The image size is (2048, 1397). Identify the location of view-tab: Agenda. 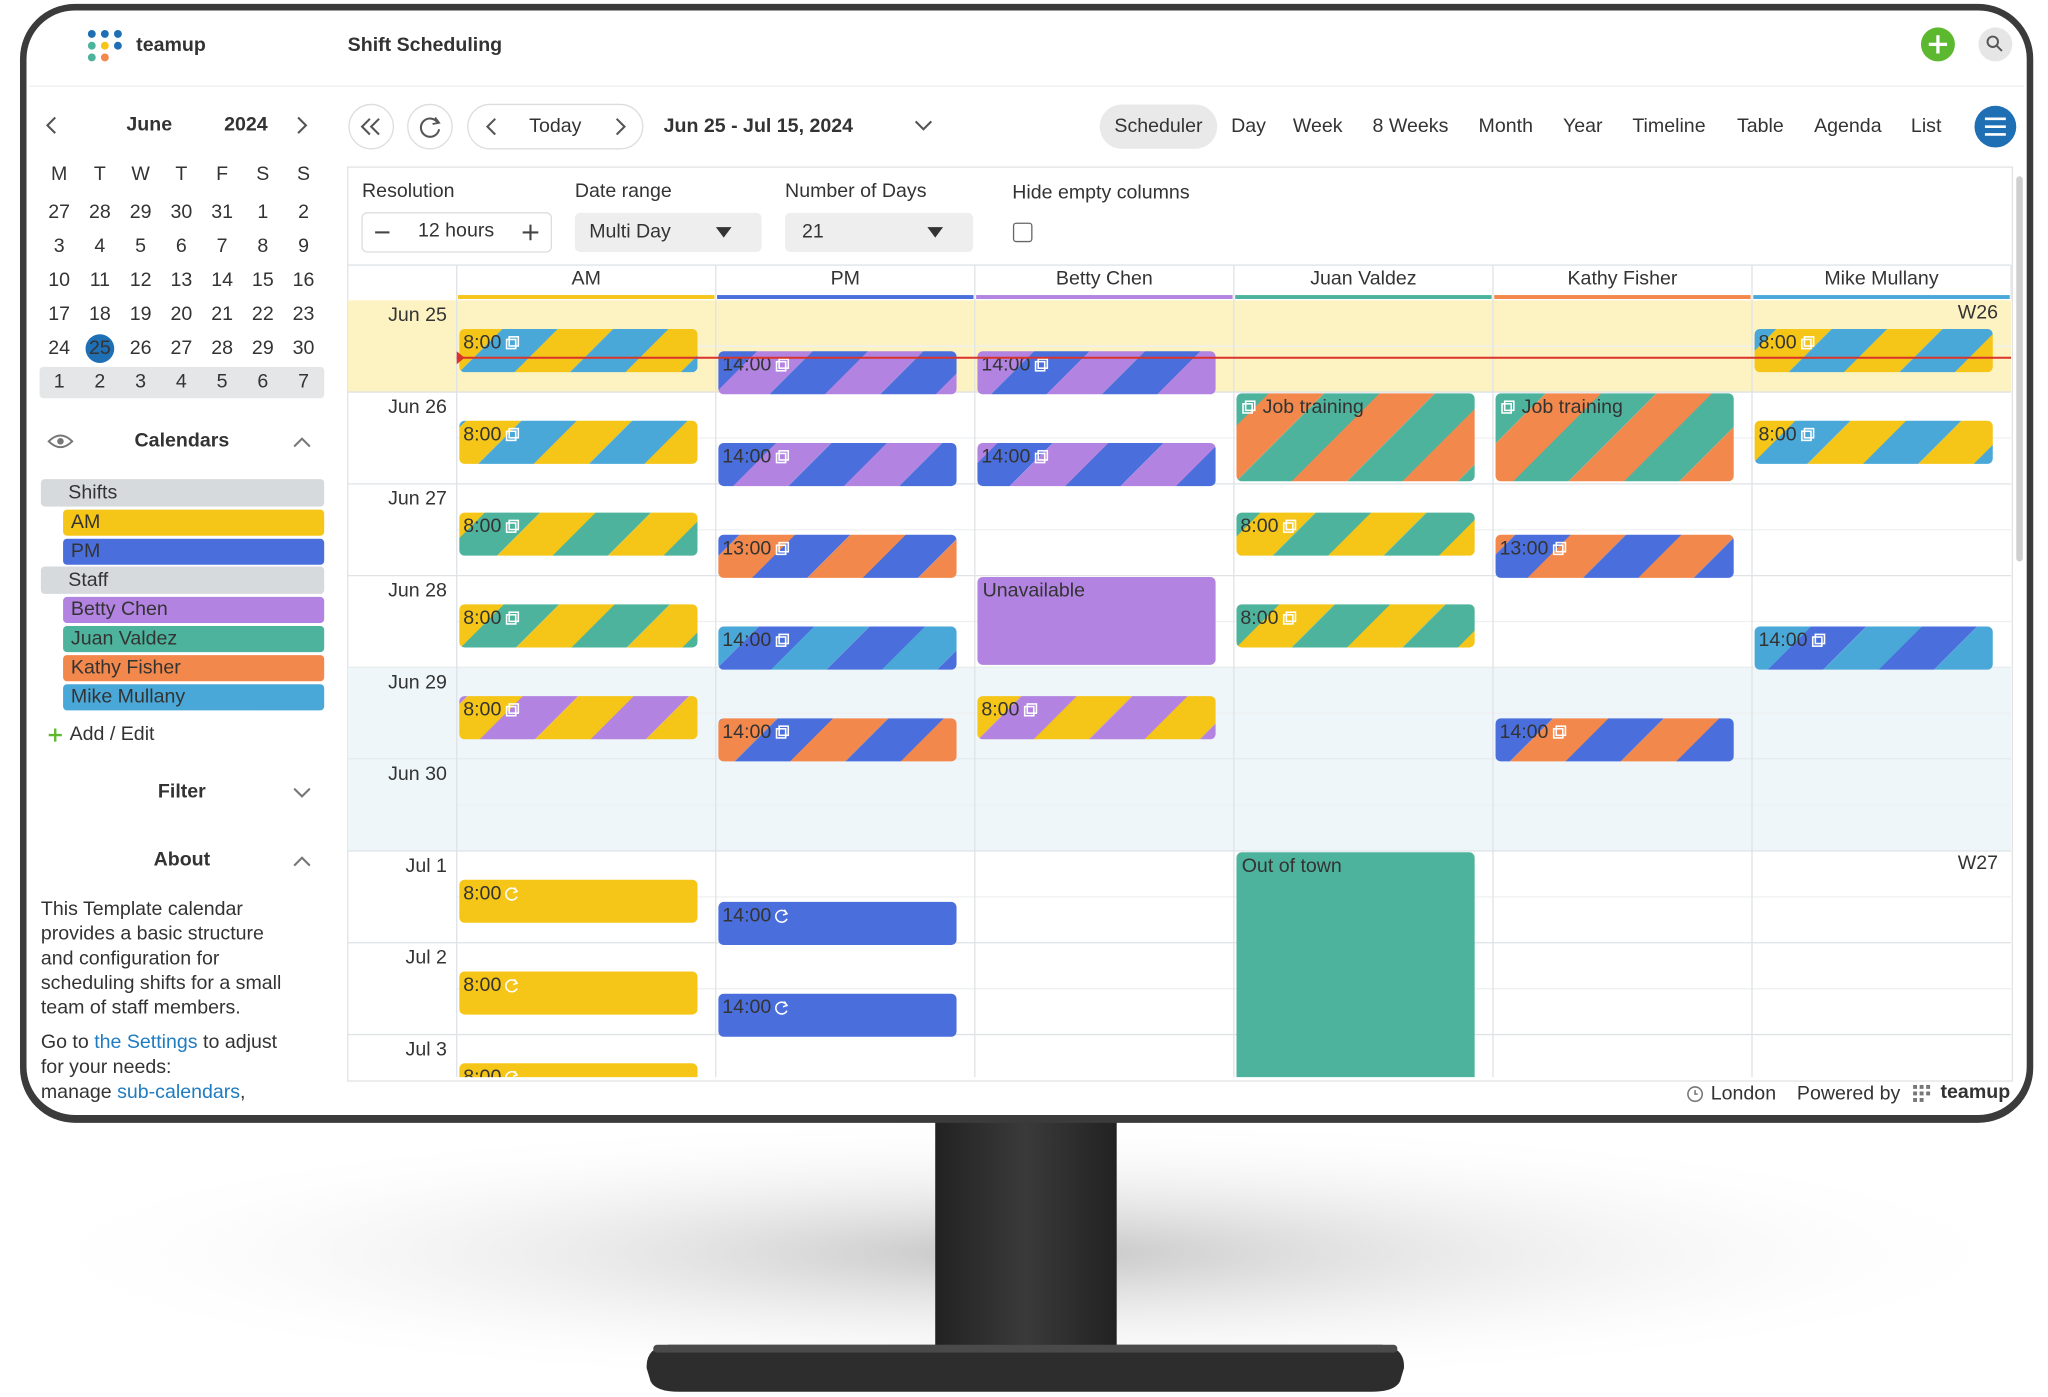
(1848, 126).